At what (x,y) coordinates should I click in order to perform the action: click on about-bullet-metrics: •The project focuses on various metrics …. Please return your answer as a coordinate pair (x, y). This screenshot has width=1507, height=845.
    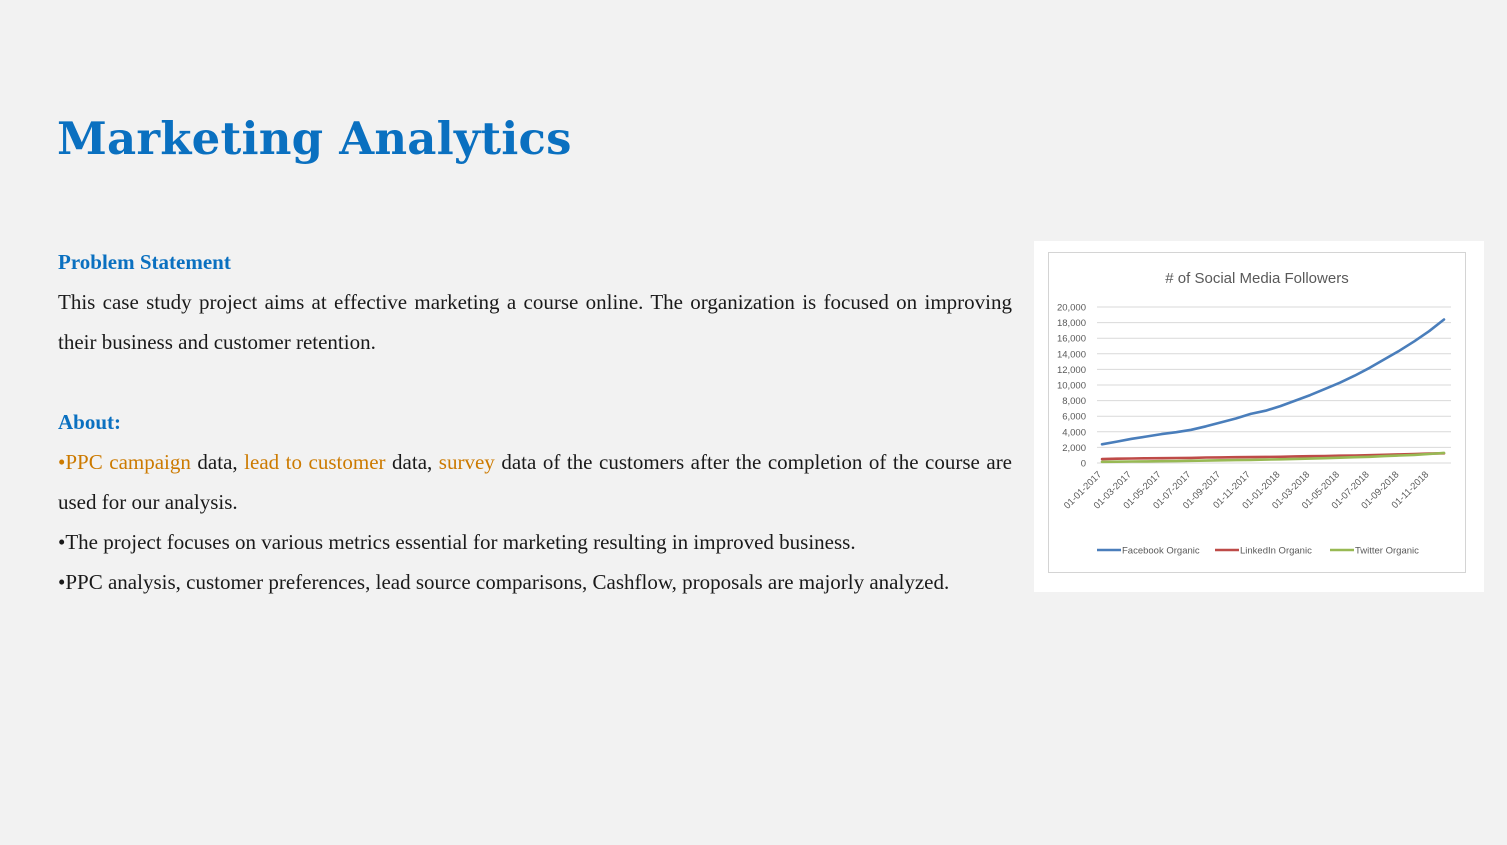
    Looking at the image, I should click on (457, 542).